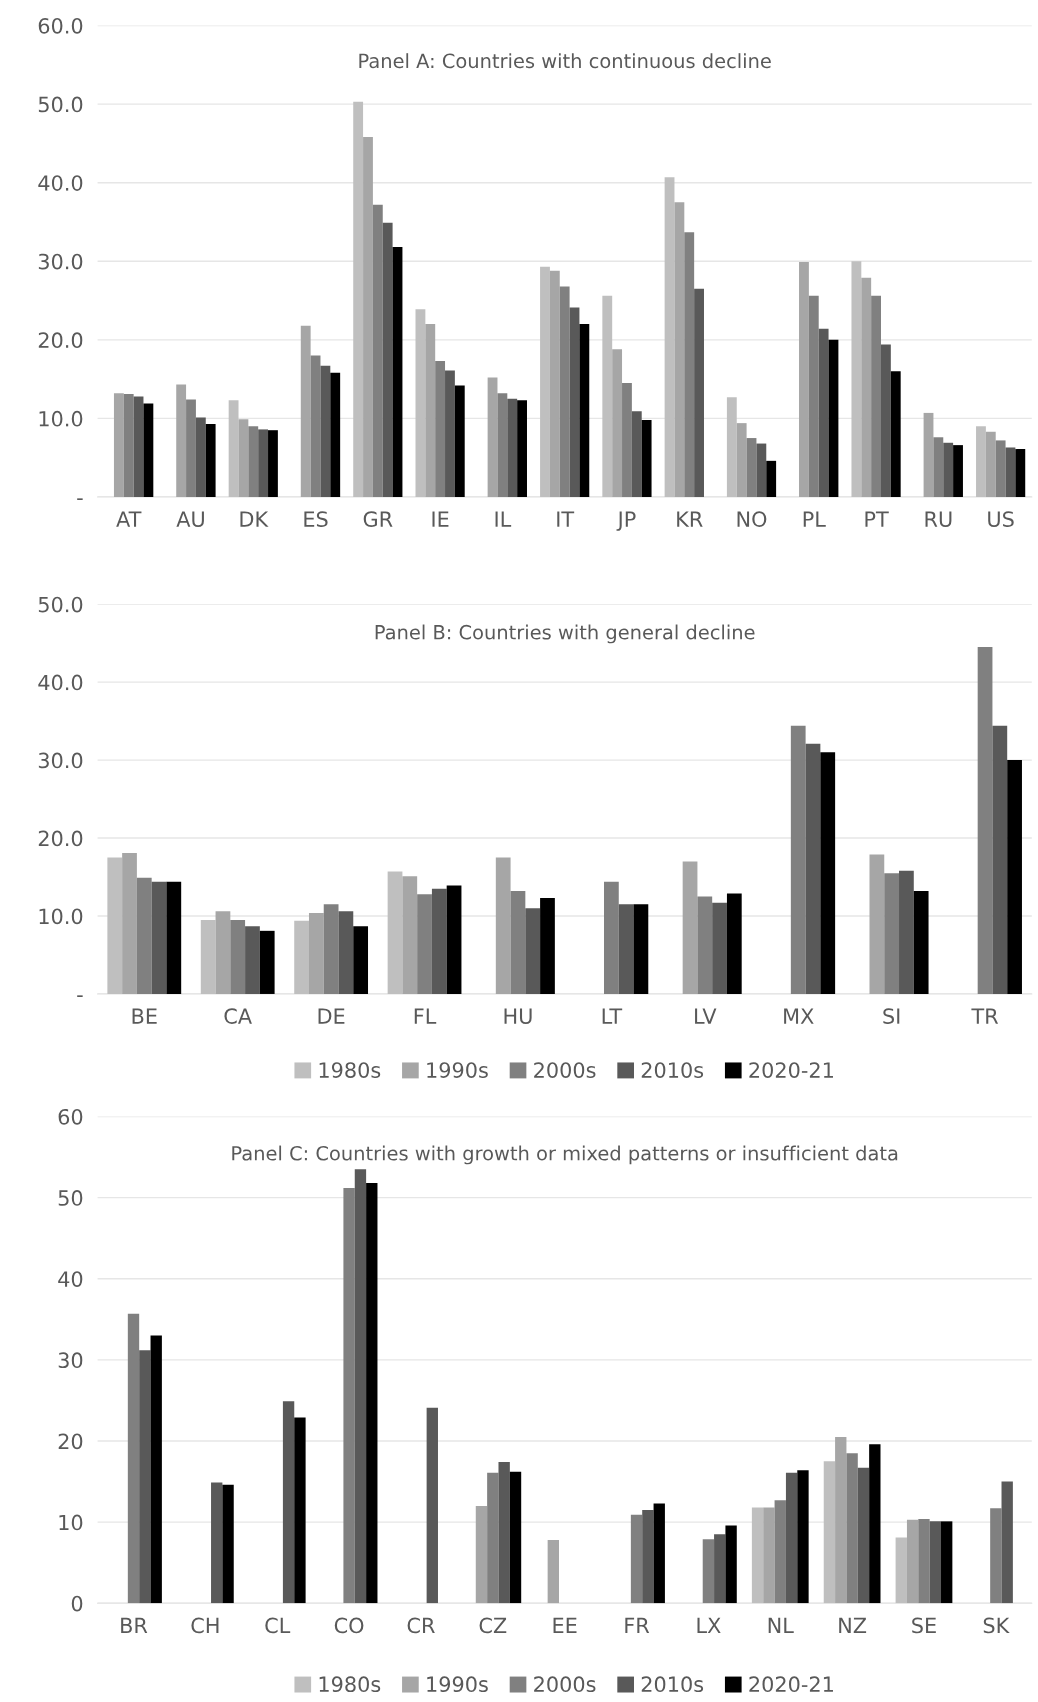 This screenshot has height=1702, width=1038. I want to click on x-tick-label: CH, so click(205, 1625).